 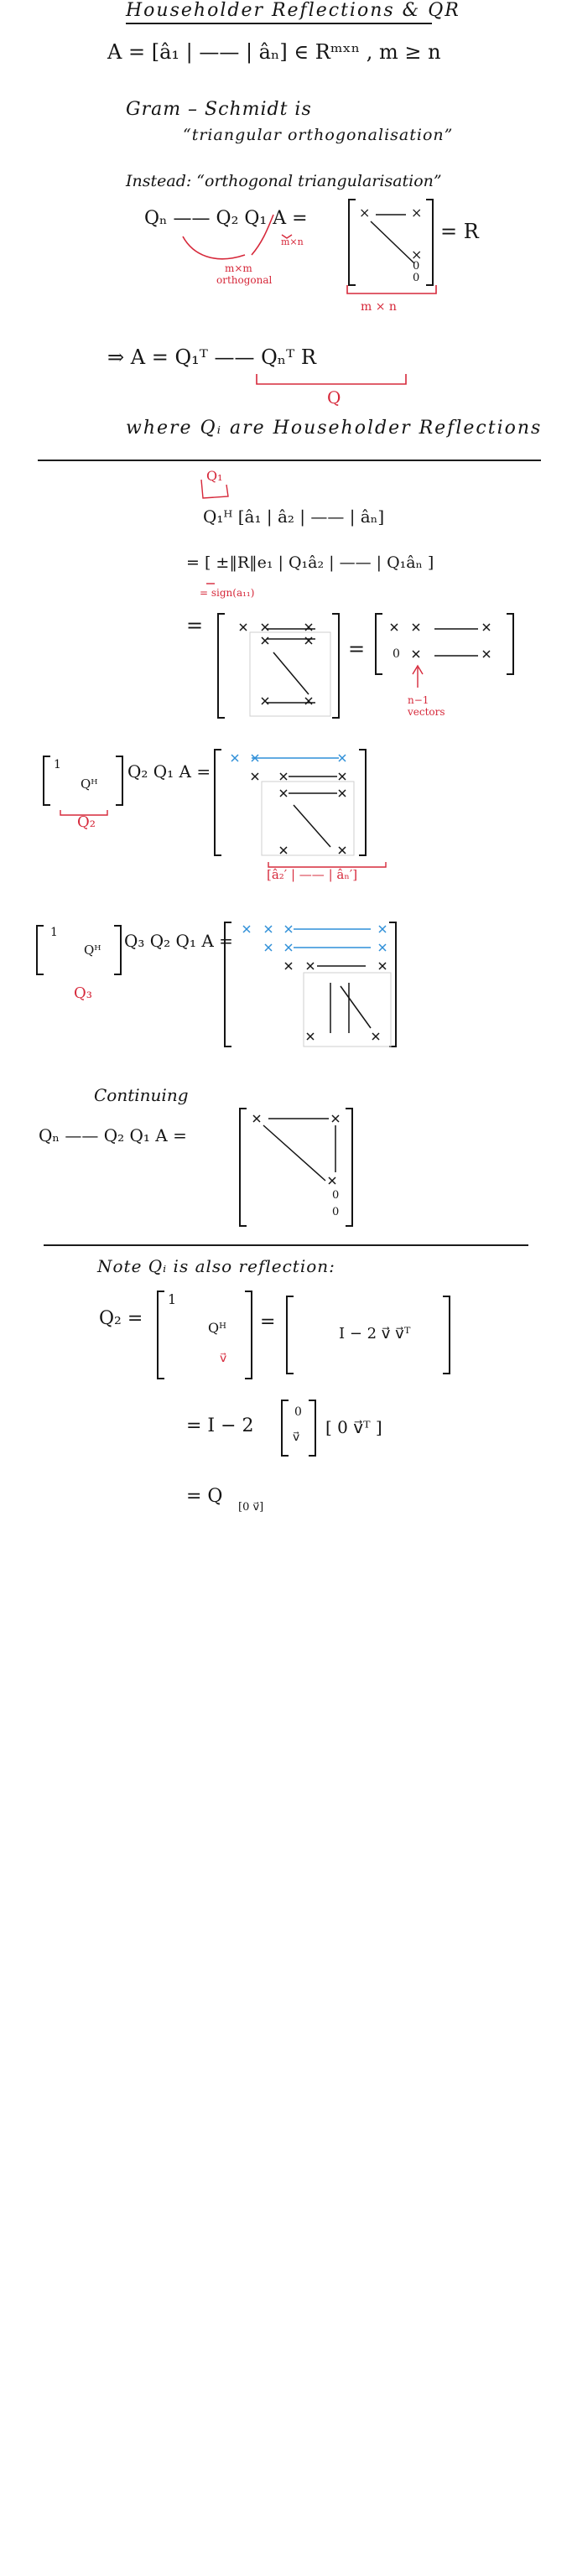 I want to click on q1a-block-matrix, so click(x=445, y=644).